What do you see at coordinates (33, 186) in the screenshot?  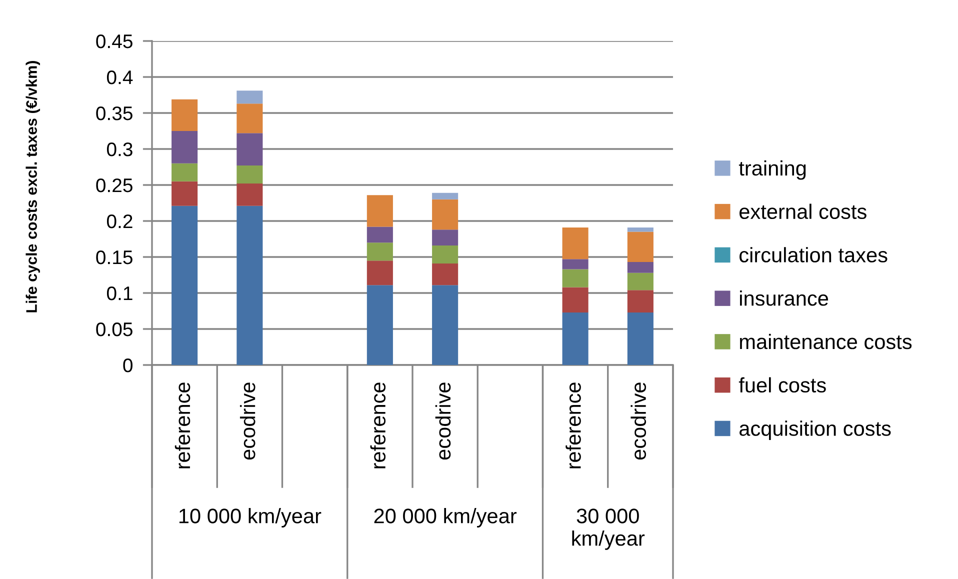 I see `y-axis-title: Life cycle costs excl. taxes (€/vkm)` at bounding box center [33, 186].